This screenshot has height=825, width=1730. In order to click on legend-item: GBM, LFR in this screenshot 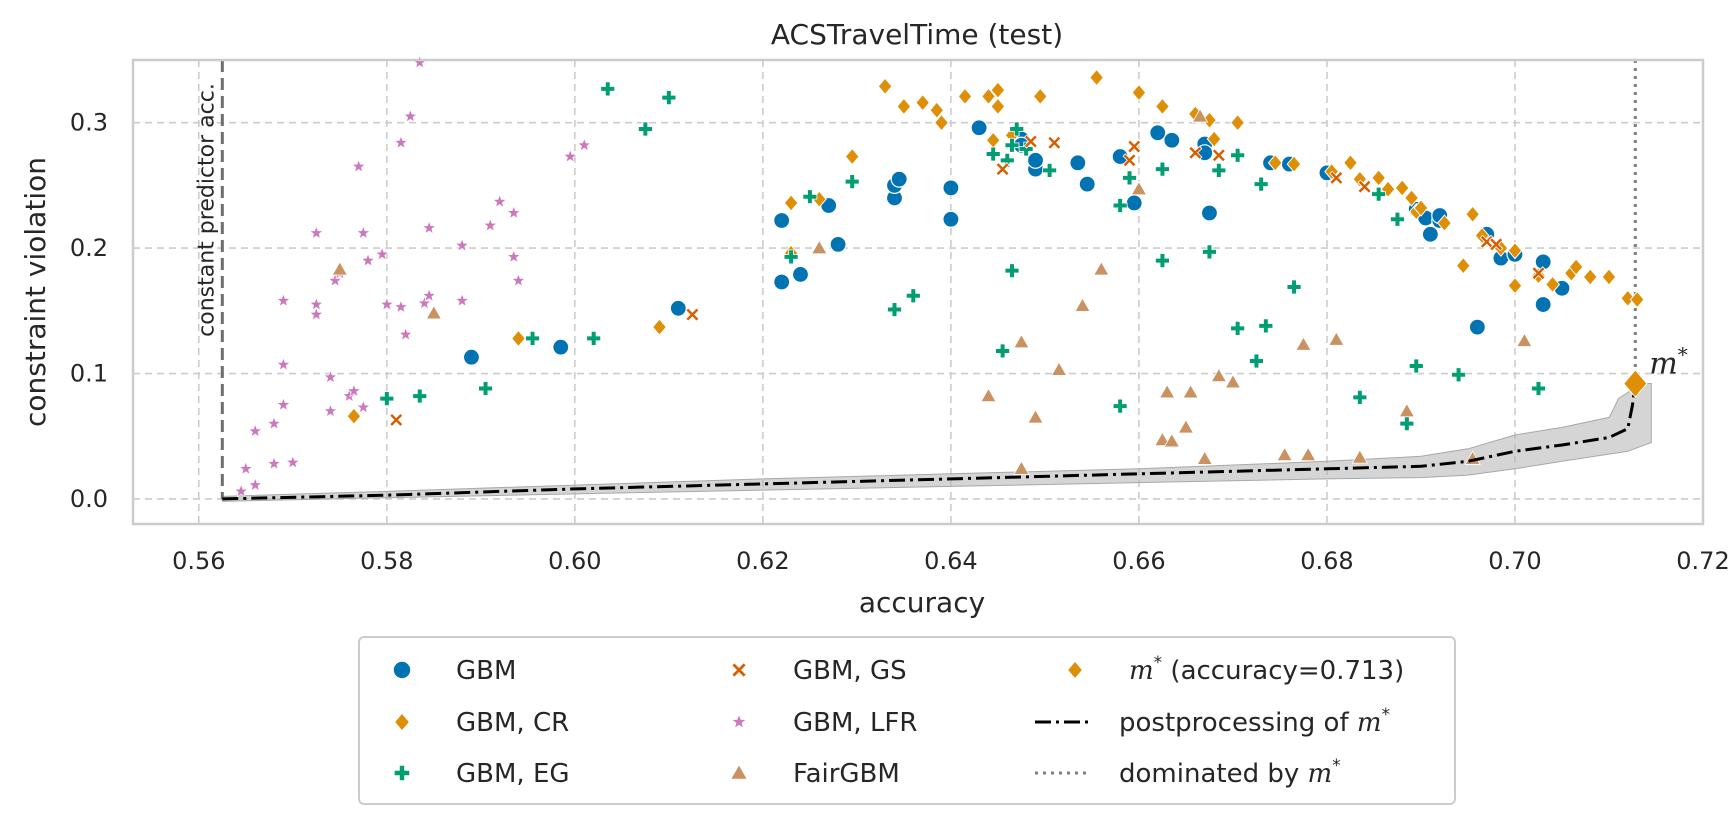, I will do `click(824, 723)`.